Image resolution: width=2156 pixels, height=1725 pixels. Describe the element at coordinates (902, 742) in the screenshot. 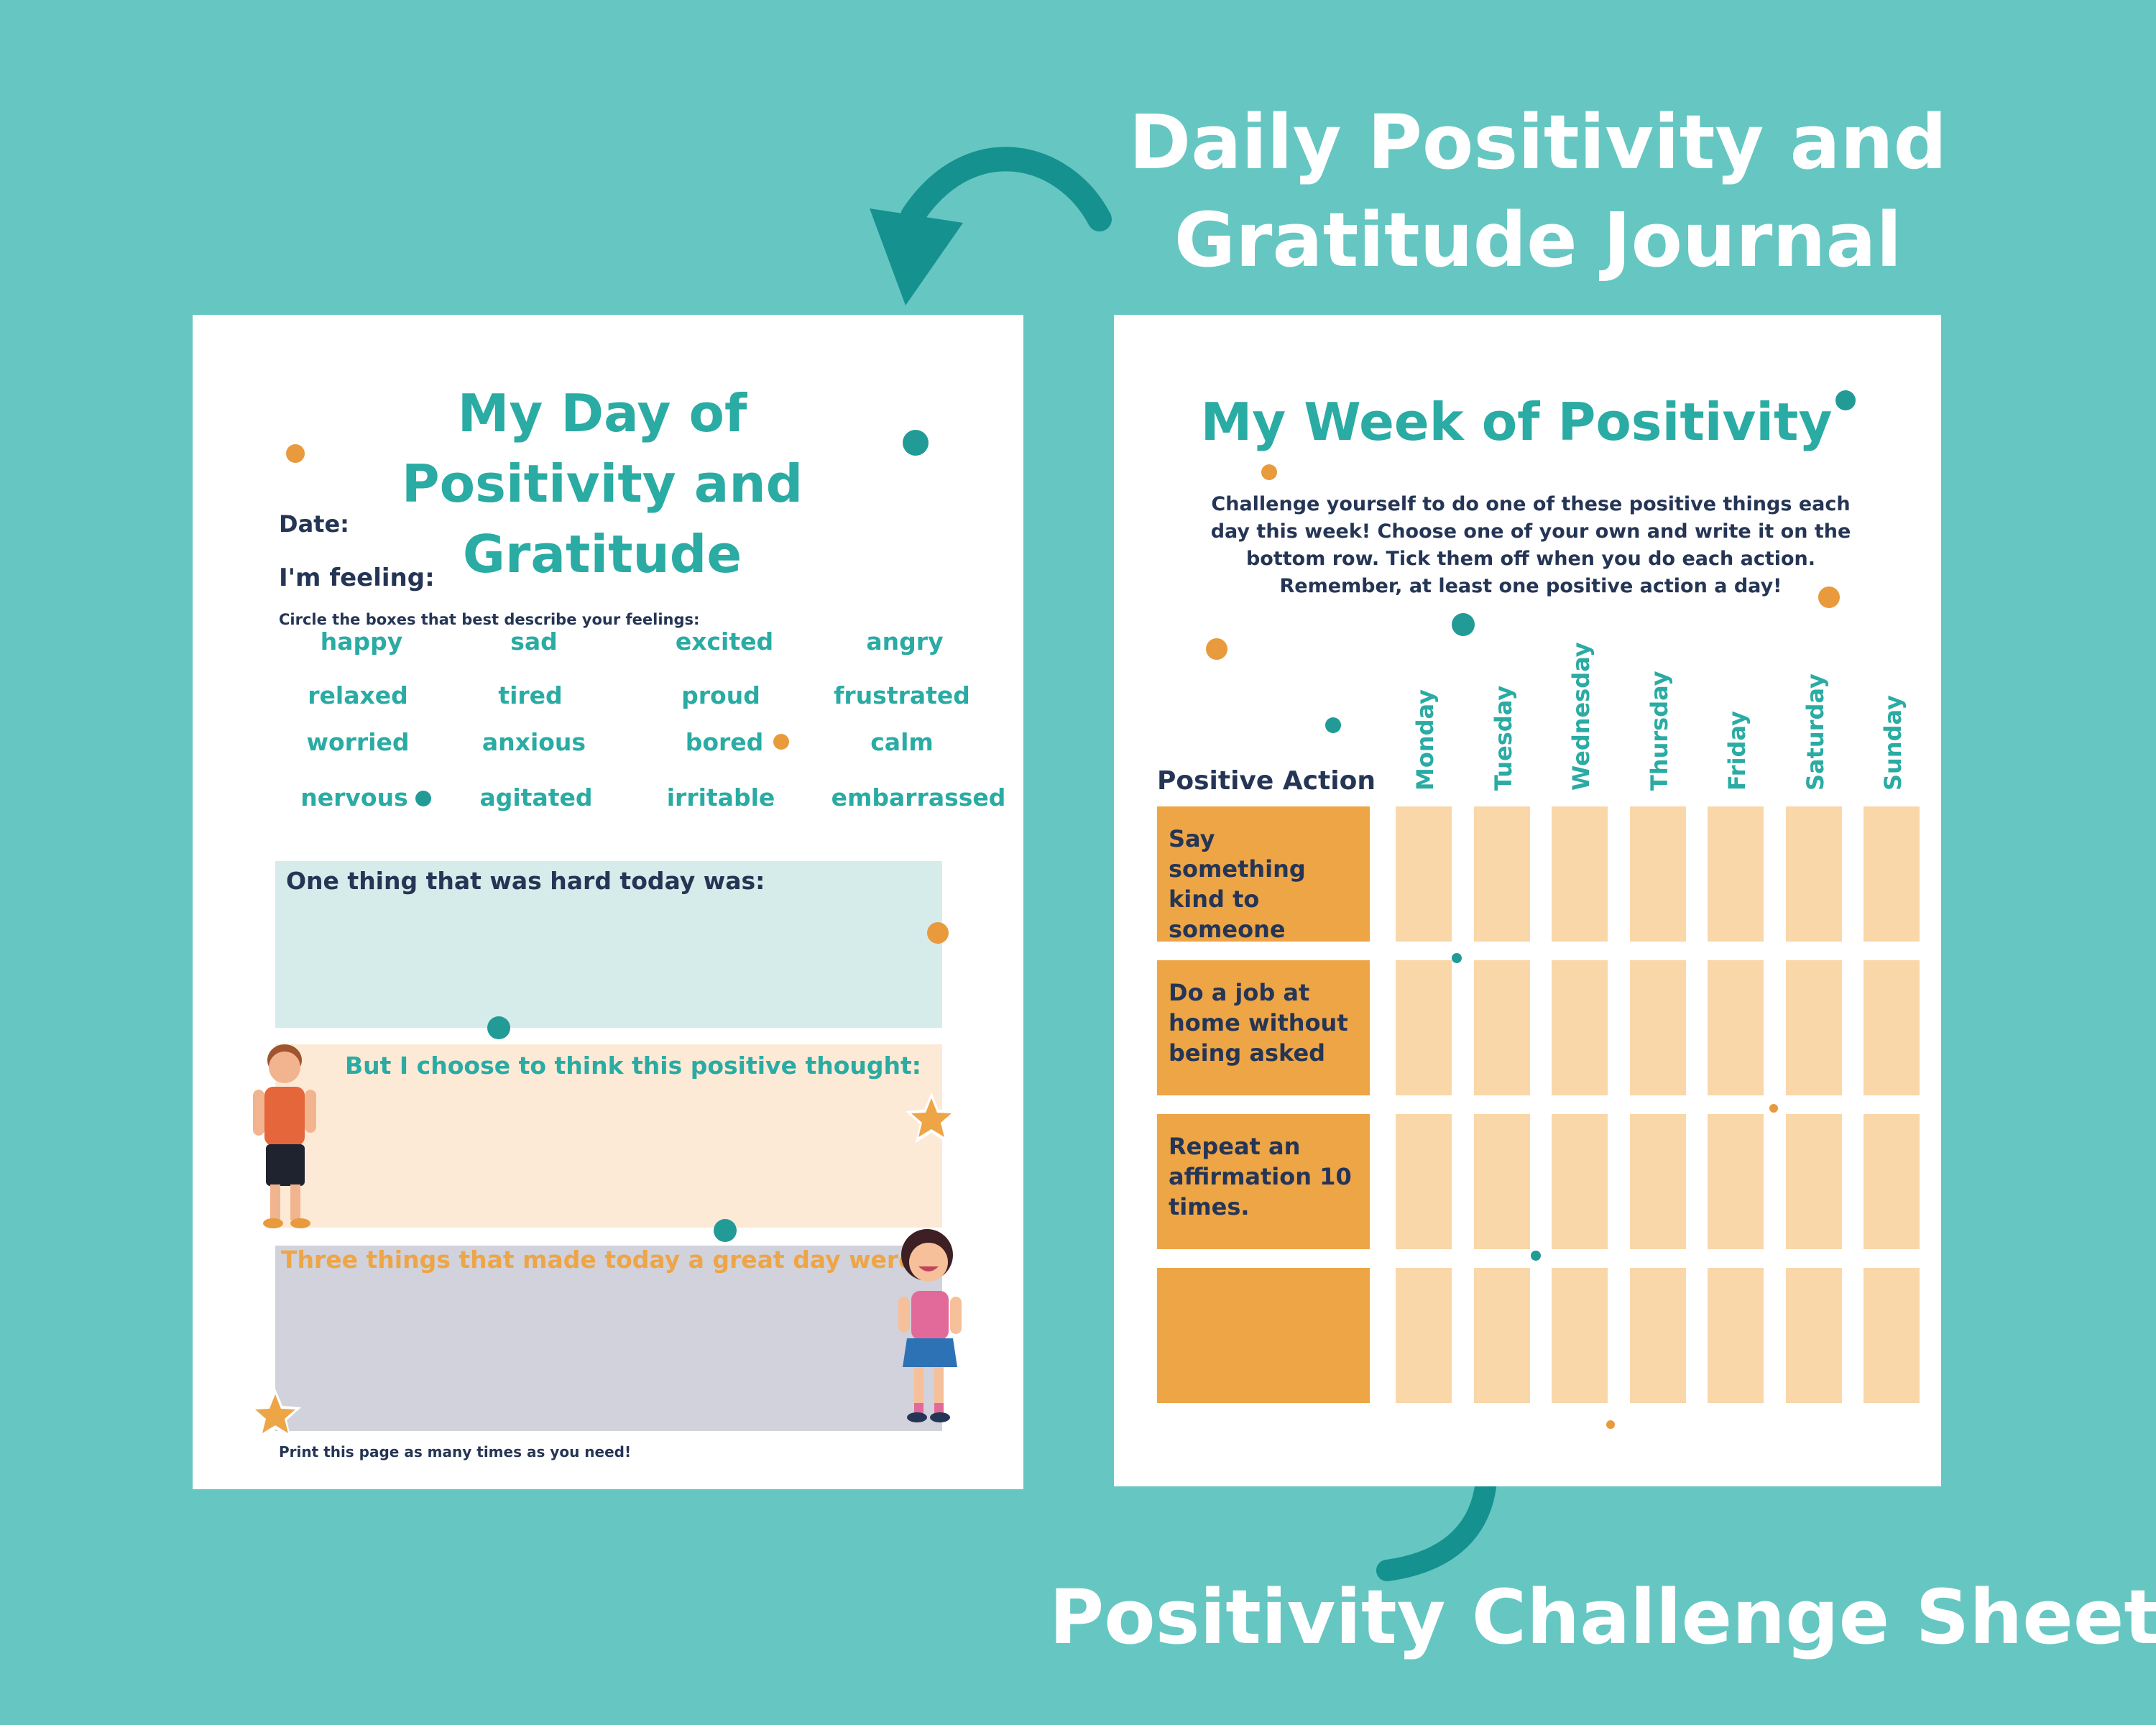

I see `feeling-word: calm` at that location.